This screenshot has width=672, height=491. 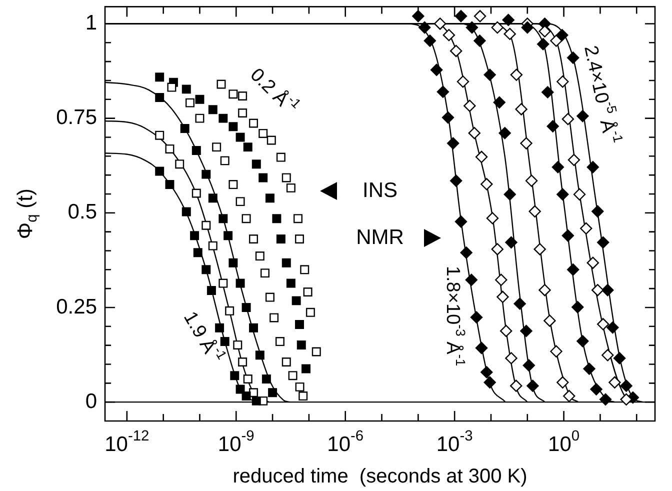 I want to click on annotation: INS, so click(x=380, y=190).